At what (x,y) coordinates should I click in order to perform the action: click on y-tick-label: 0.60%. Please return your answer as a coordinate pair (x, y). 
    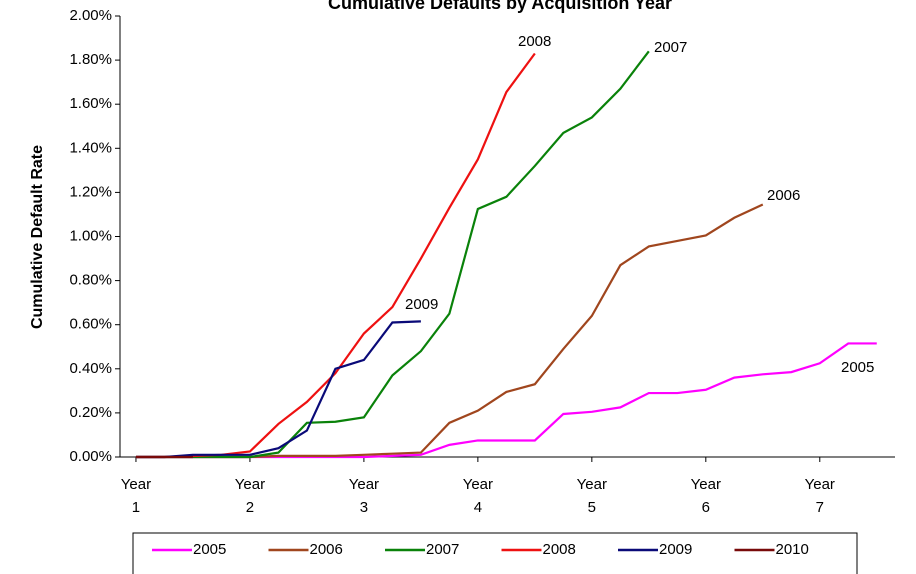
    Looking at the image, I should click on (90, 324).